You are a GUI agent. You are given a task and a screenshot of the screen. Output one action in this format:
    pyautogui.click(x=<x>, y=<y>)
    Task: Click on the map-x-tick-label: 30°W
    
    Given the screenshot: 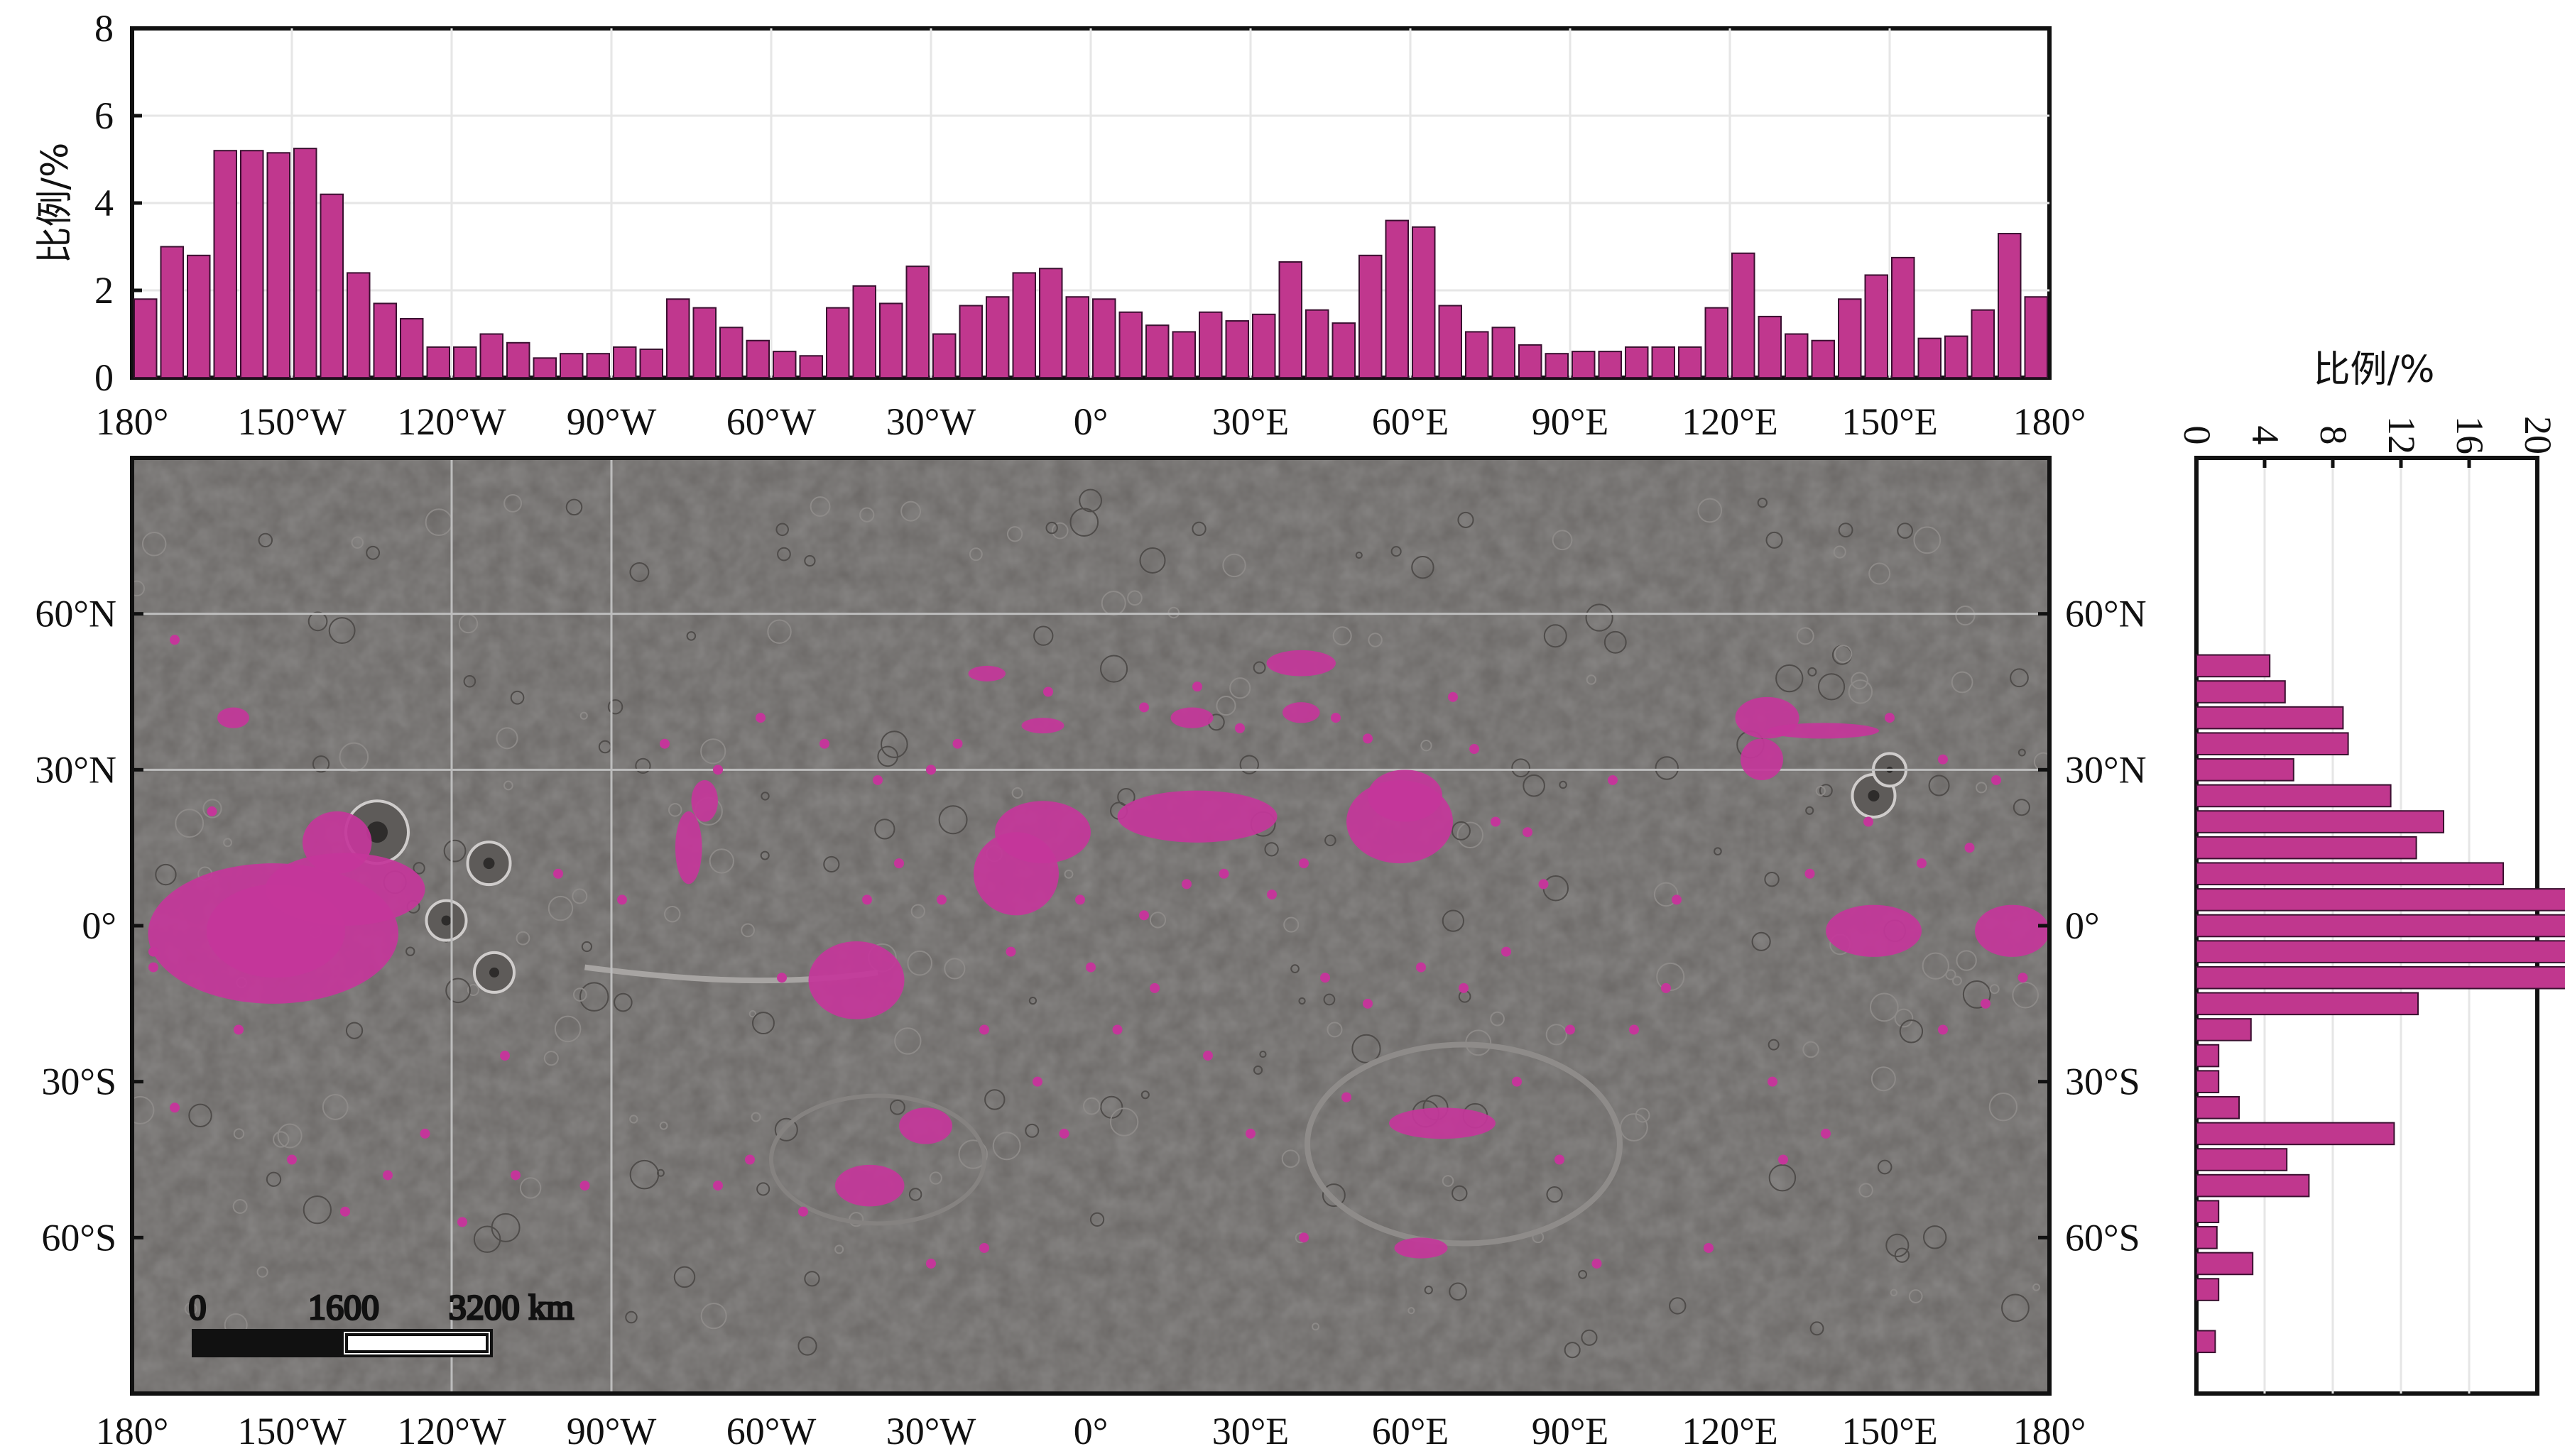 What is the action you would take?
    pyautogui.click(x=931, y=1431)
    